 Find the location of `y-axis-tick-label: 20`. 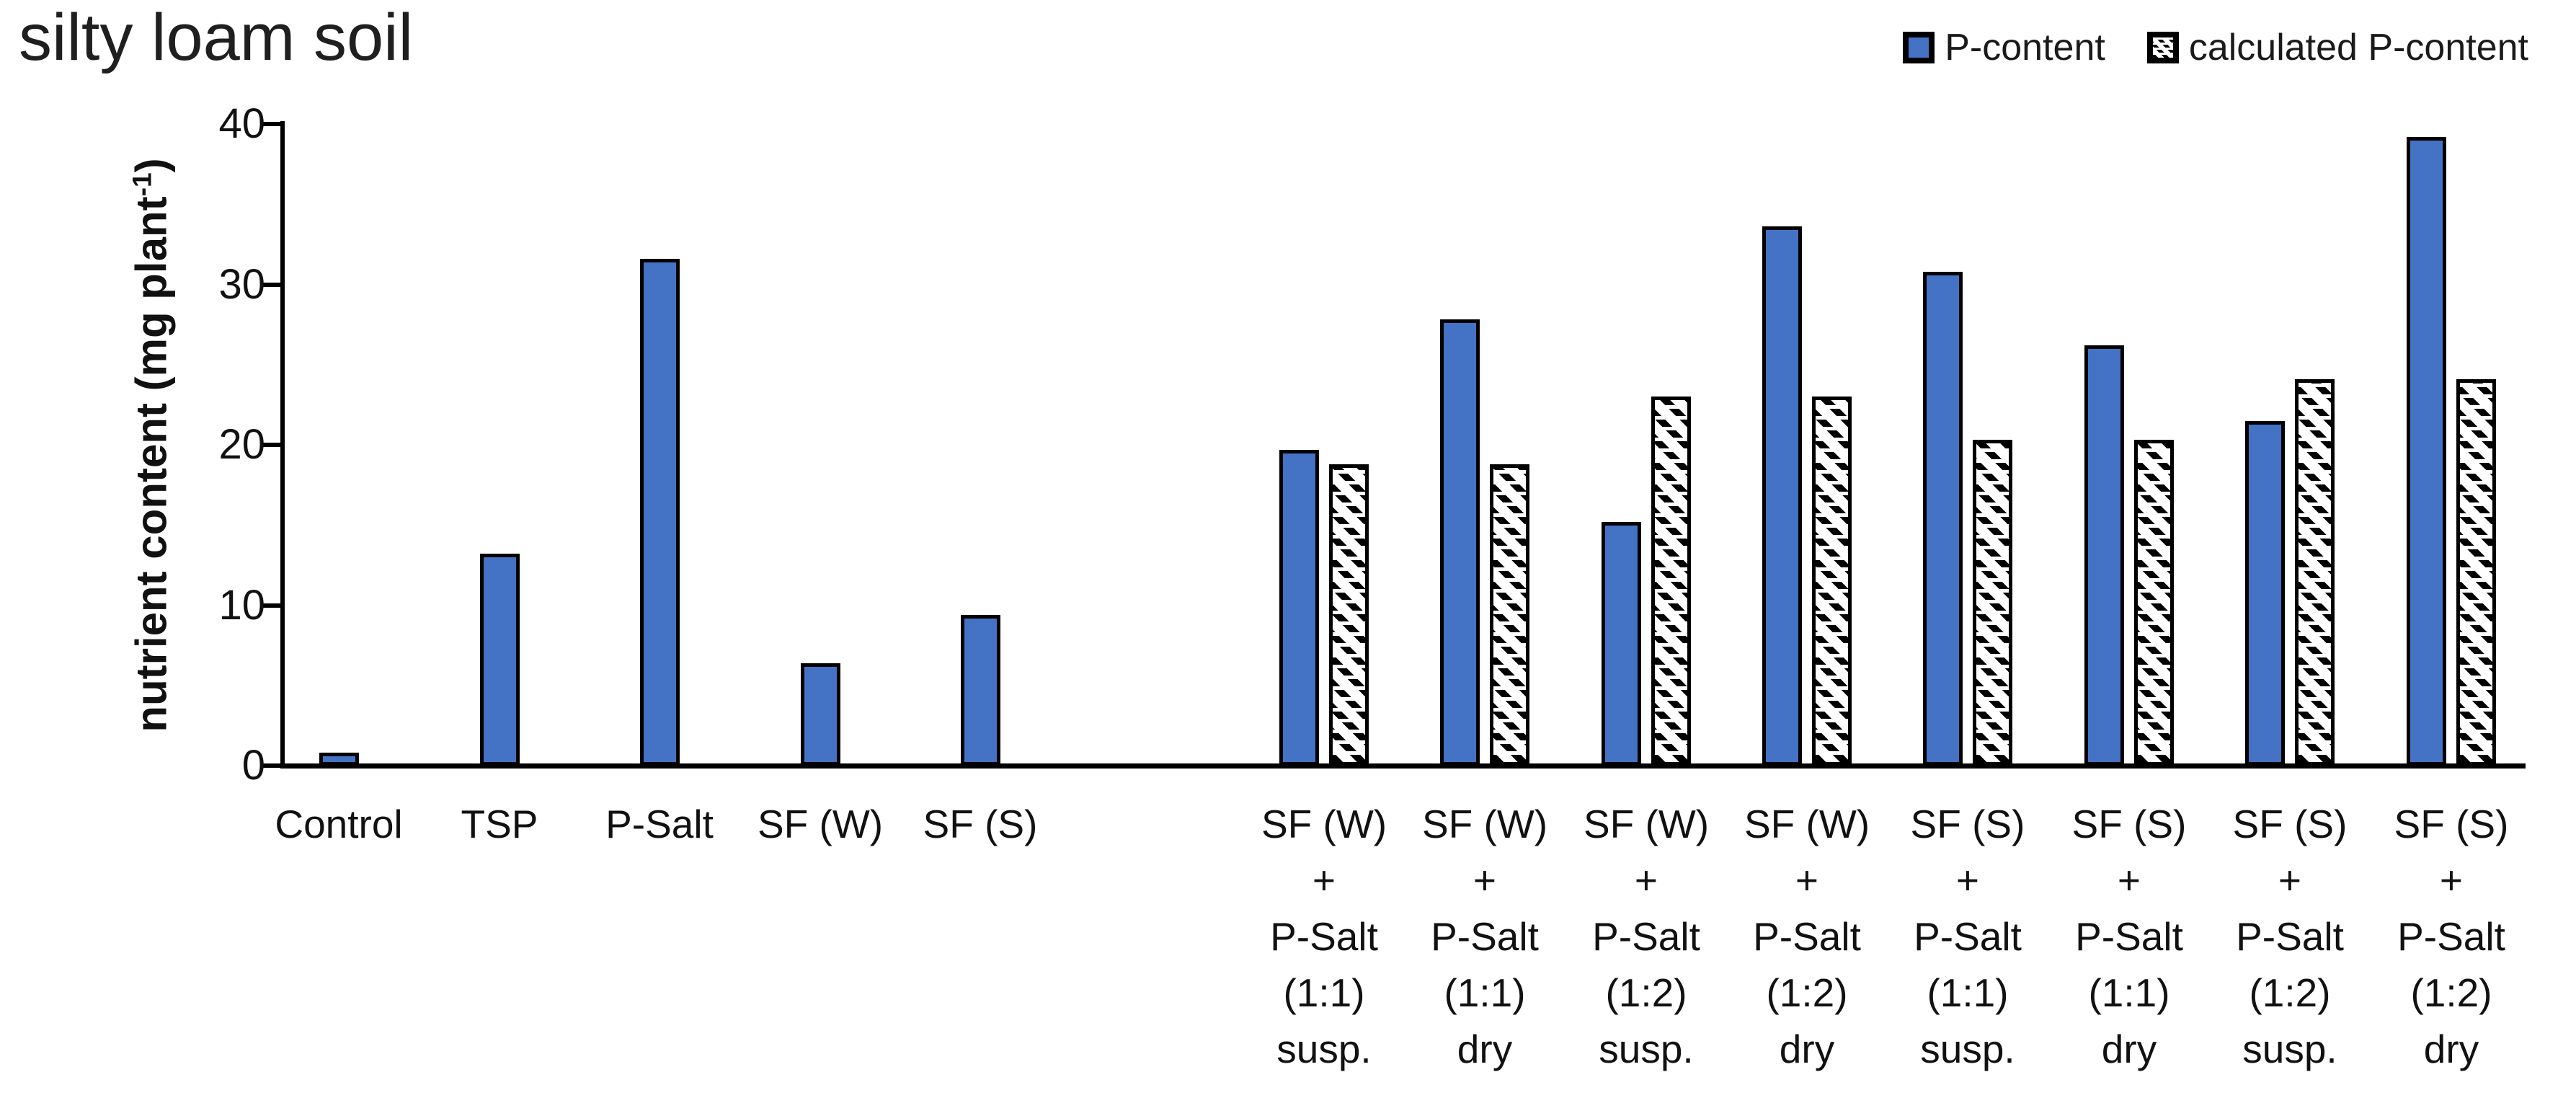

y-axis-tick-label: 20 is located at coordinates (241, 444).